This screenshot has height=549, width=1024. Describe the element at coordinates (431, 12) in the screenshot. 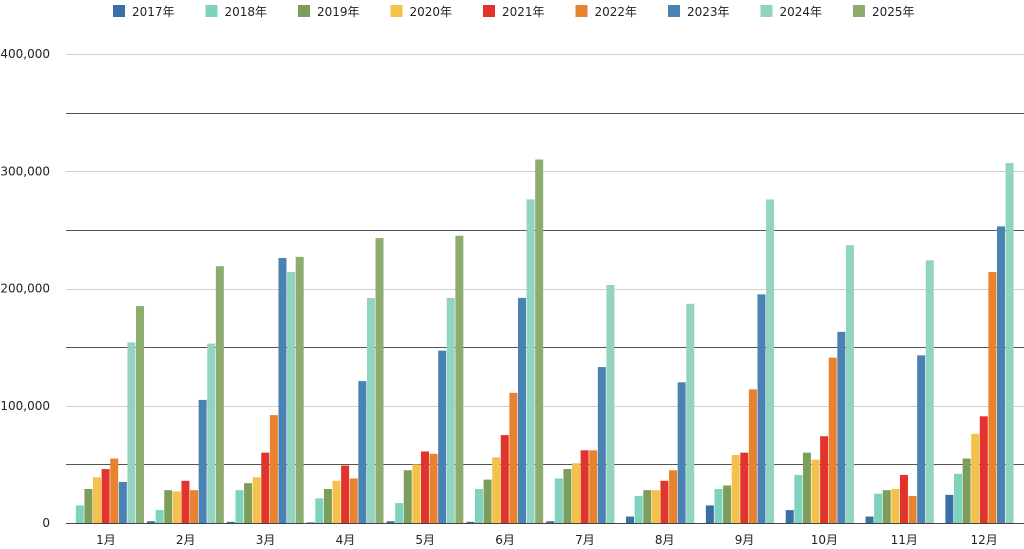

I see `legend-label: 2020年` at that location.